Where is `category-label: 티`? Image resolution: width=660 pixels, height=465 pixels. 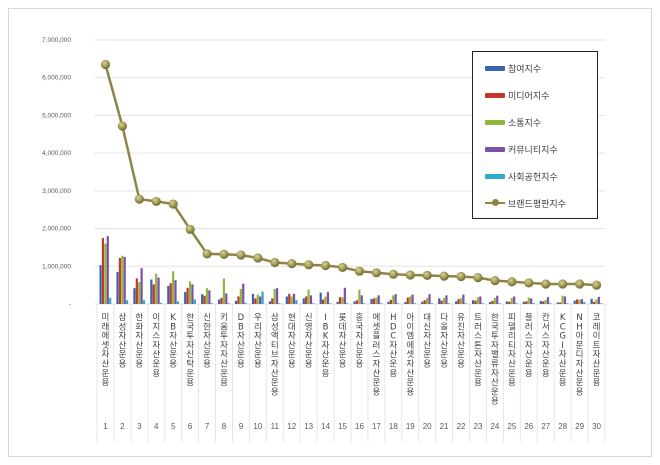 category-label: 티 is located at coordinates (275, 346).